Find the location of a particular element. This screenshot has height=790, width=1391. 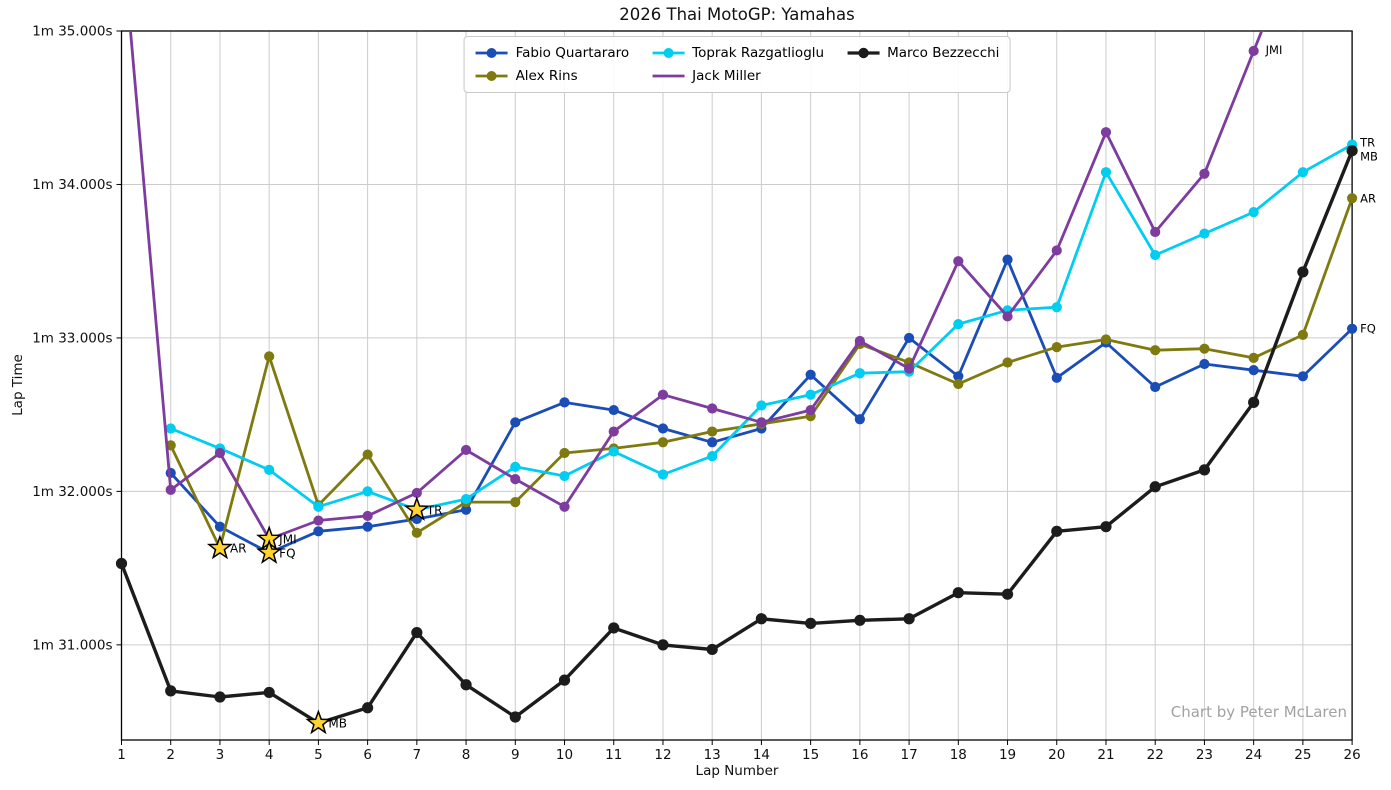

x-tick-label: 3 is located at coordinates (220, 755).